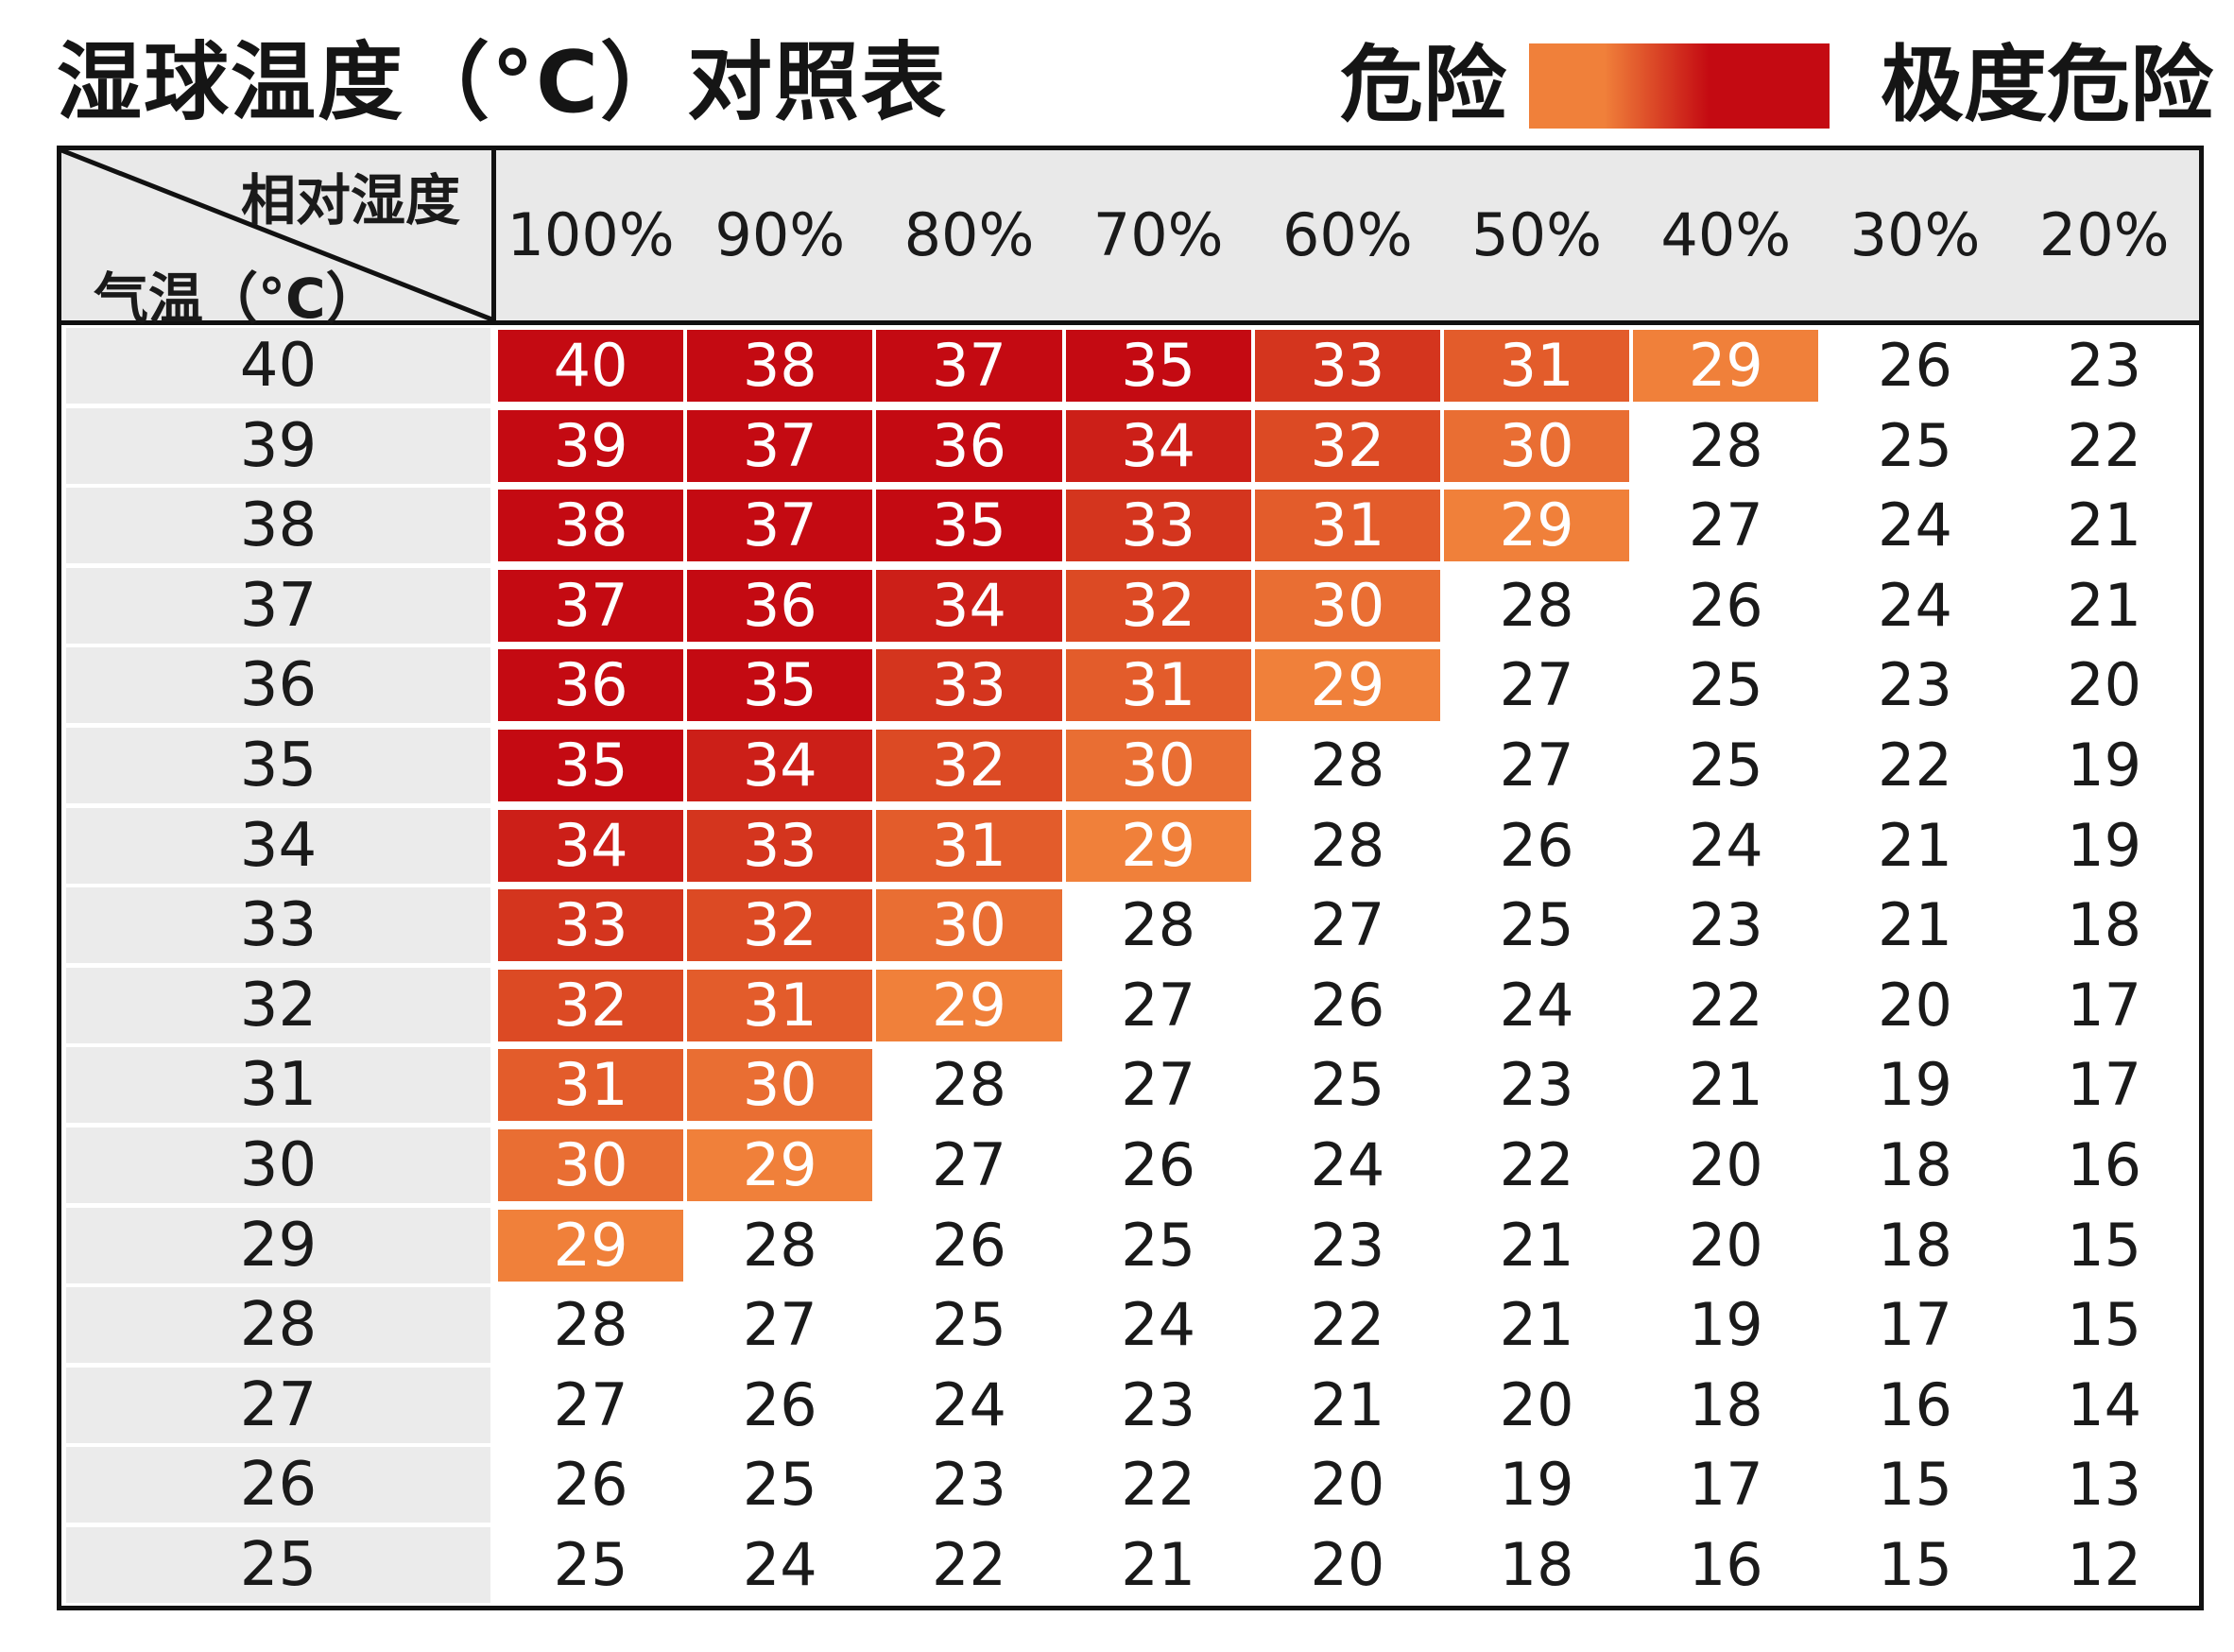 This screenshot has width=2234, height=1652. Describe the element at coordinates (493, 237) in the screenshot. I see `header-divider` at that location.